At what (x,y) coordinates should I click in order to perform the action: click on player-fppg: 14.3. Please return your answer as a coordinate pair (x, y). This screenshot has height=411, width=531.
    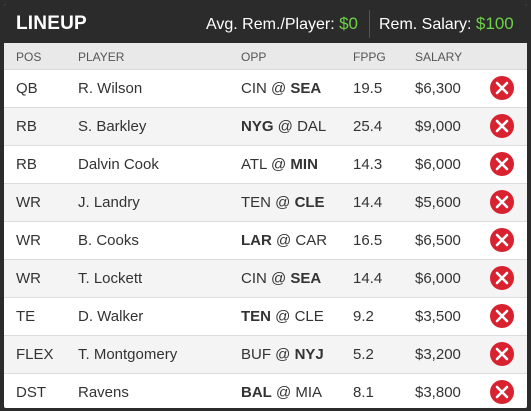
    Looking at the image, I should click on (368, 164).